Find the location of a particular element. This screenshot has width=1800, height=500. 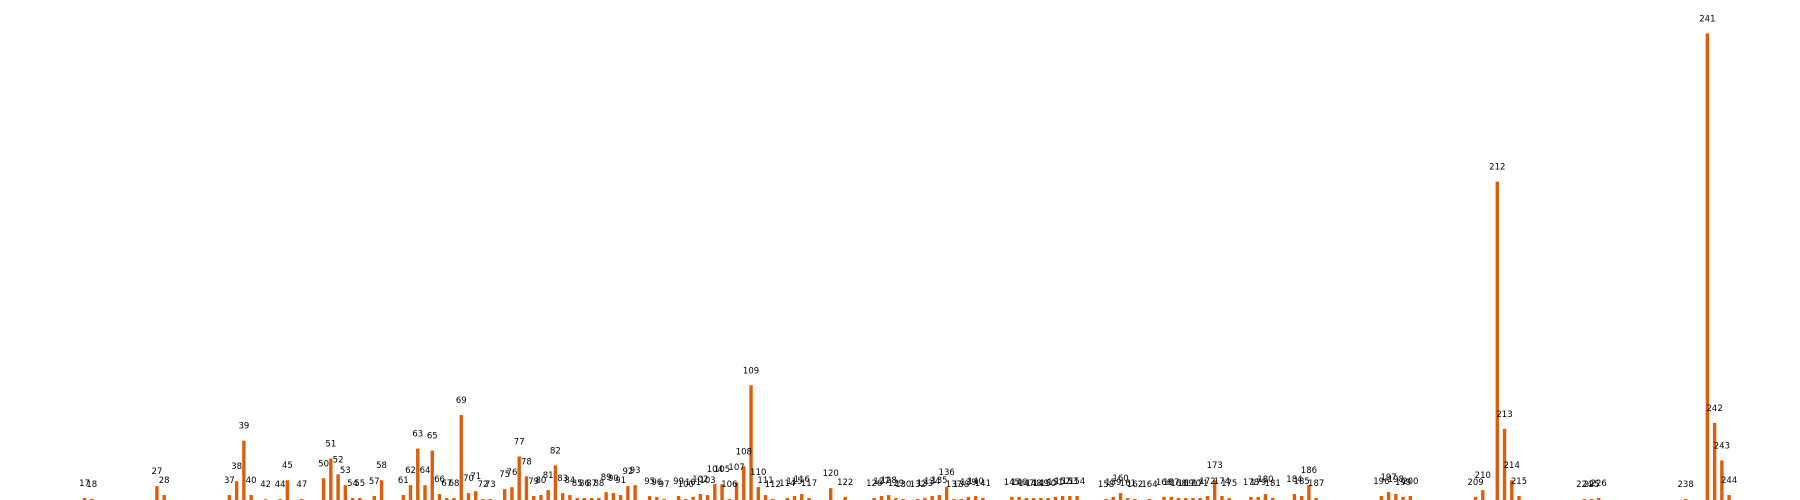

data-label-137: 137 is located at coordinates (954, 485).